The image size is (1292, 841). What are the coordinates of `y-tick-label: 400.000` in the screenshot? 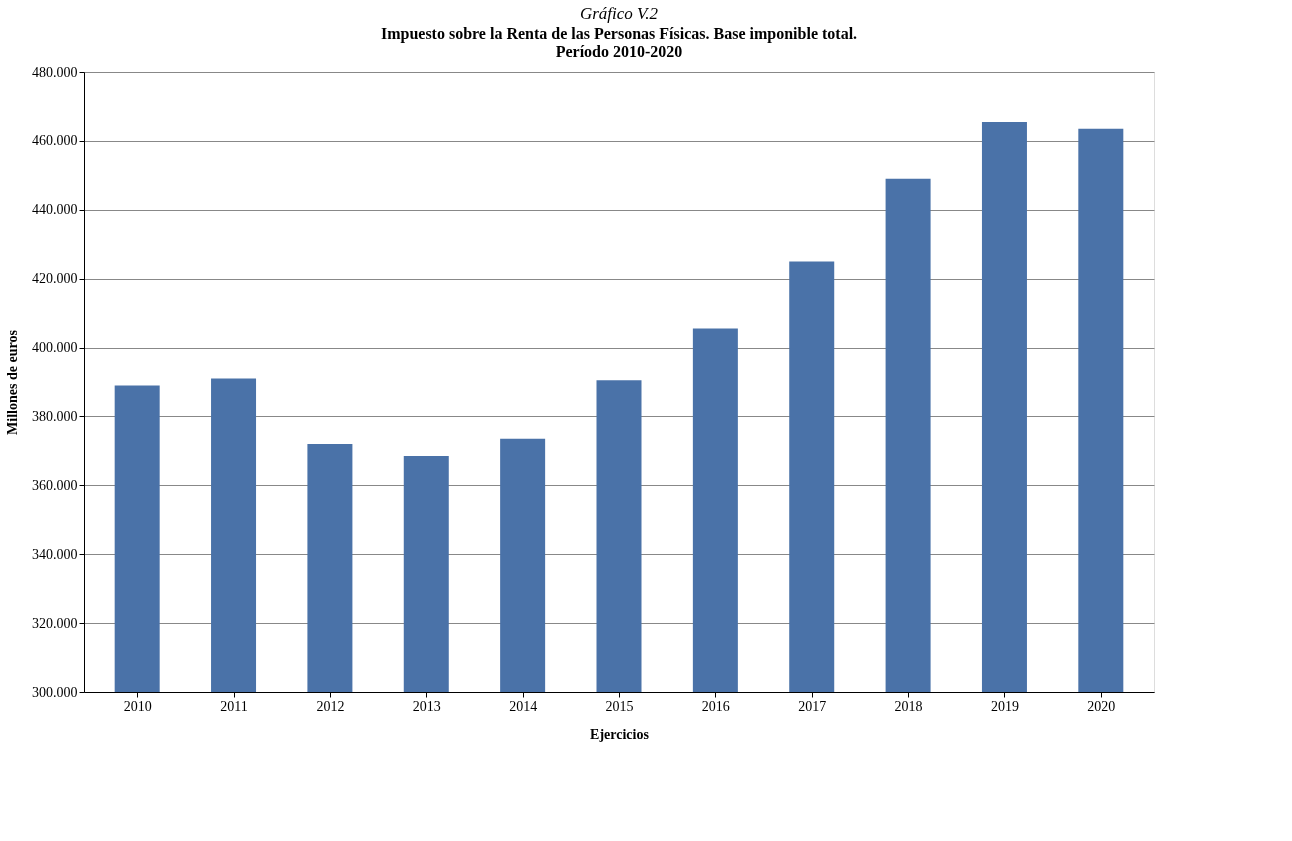 It's located at (55, 348).